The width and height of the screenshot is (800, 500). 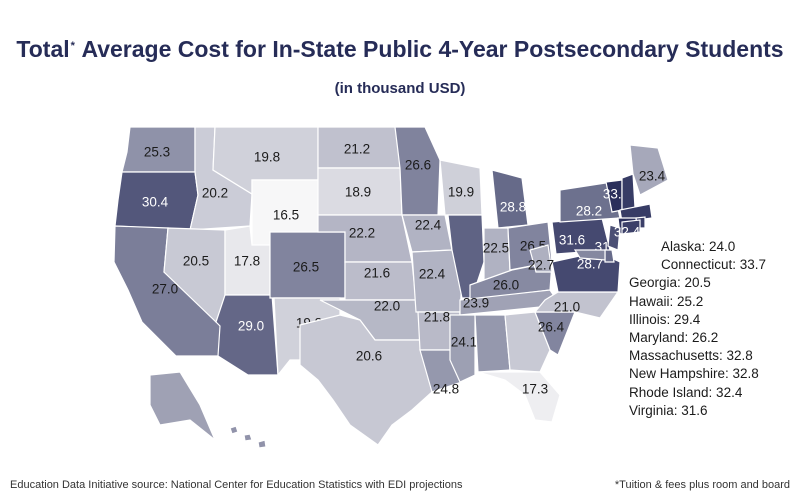 I want to click on callout-new-hampshire: New Hampshire: 32.8, so click(x=694, y=374).